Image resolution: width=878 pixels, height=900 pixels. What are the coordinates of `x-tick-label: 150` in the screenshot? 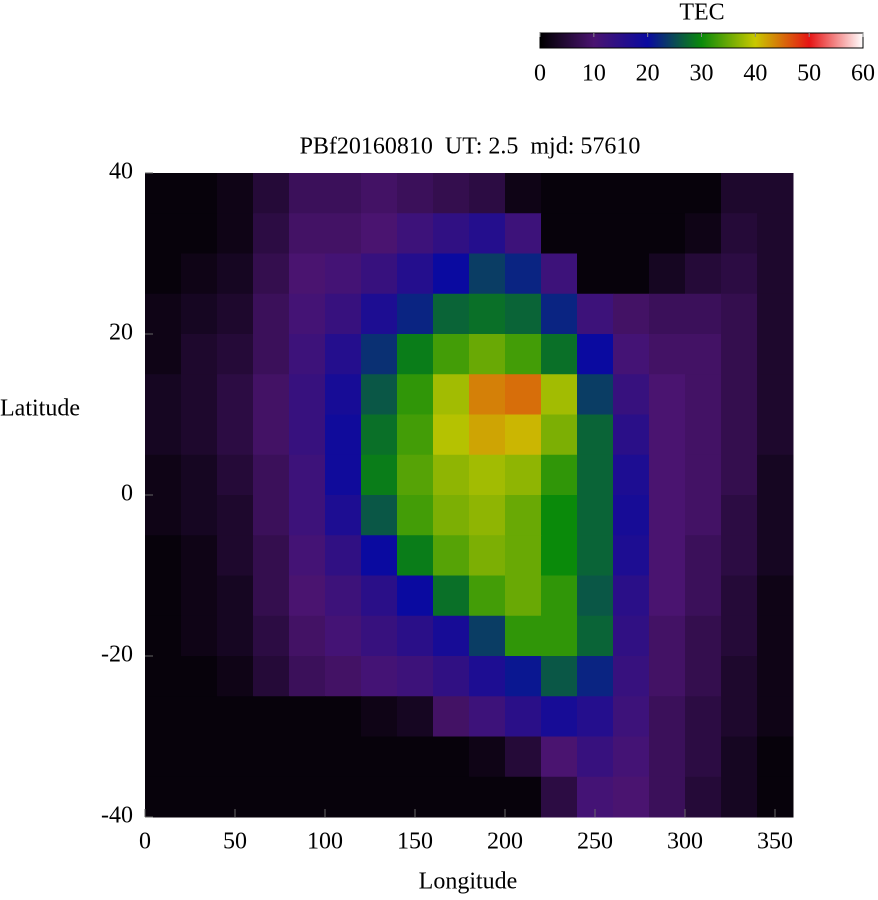 It's located at (415, 842).